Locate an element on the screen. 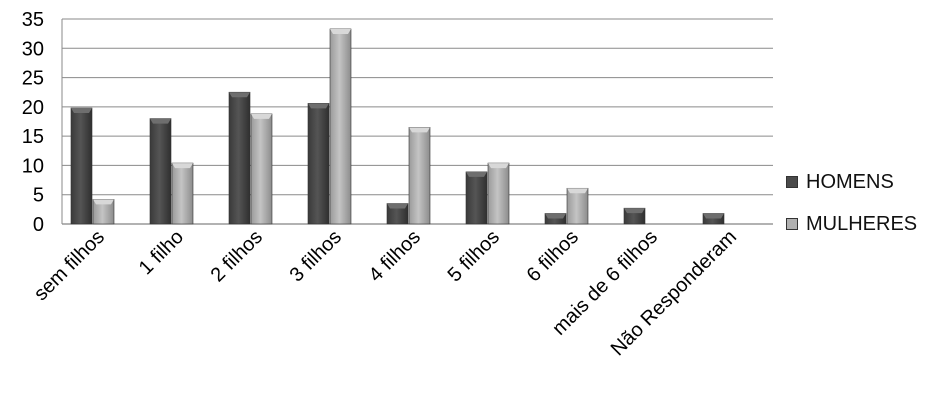 Image resolution: width=930 pixels, height=406 pixels. legend-item-homens: HOMENS is located at coordinates (858, 182).